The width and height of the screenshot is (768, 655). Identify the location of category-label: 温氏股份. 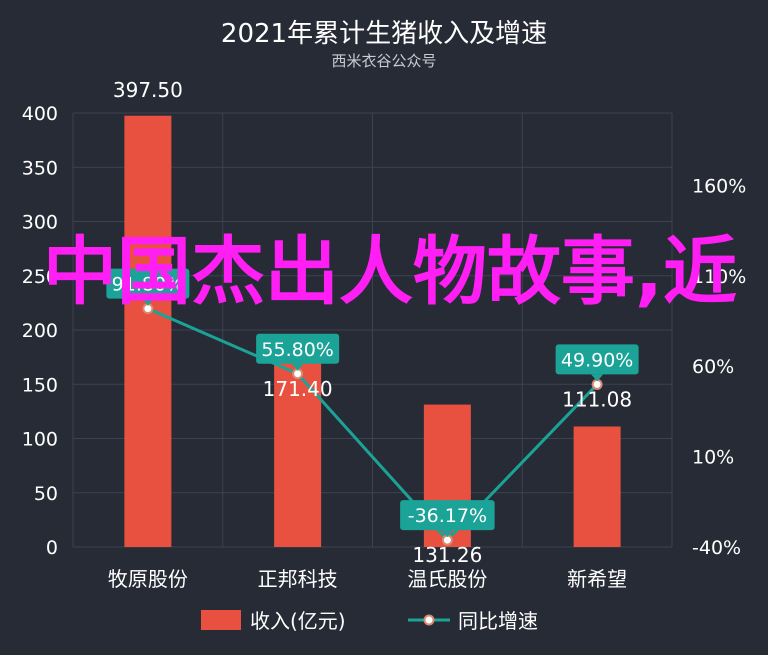
(447, 579).